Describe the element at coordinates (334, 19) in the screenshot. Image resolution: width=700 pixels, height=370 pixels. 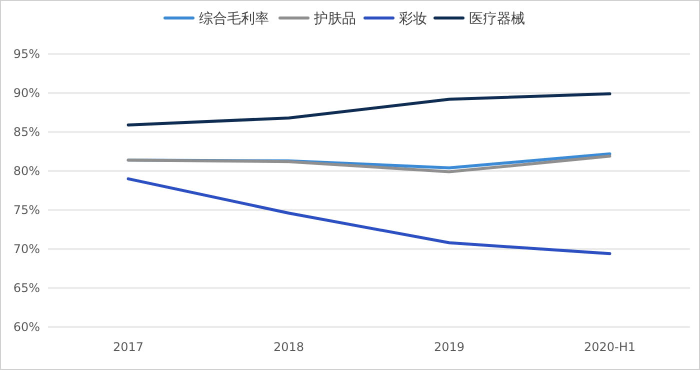
I see `legend-label: 护肤品` at that location.